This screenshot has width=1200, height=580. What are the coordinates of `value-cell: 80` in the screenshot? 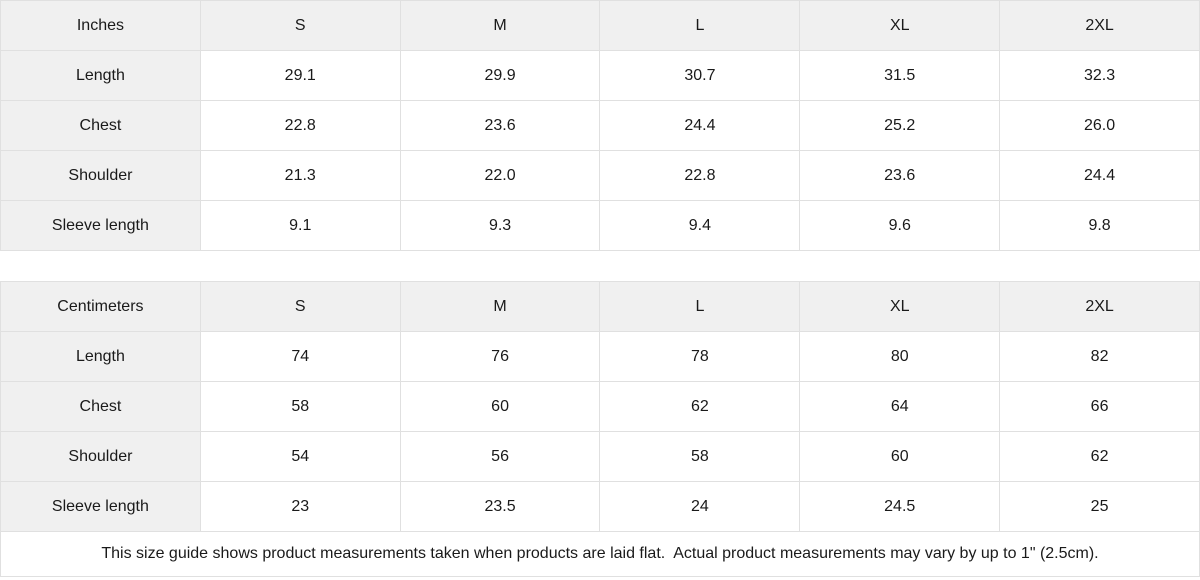 It's located at (900, 356).